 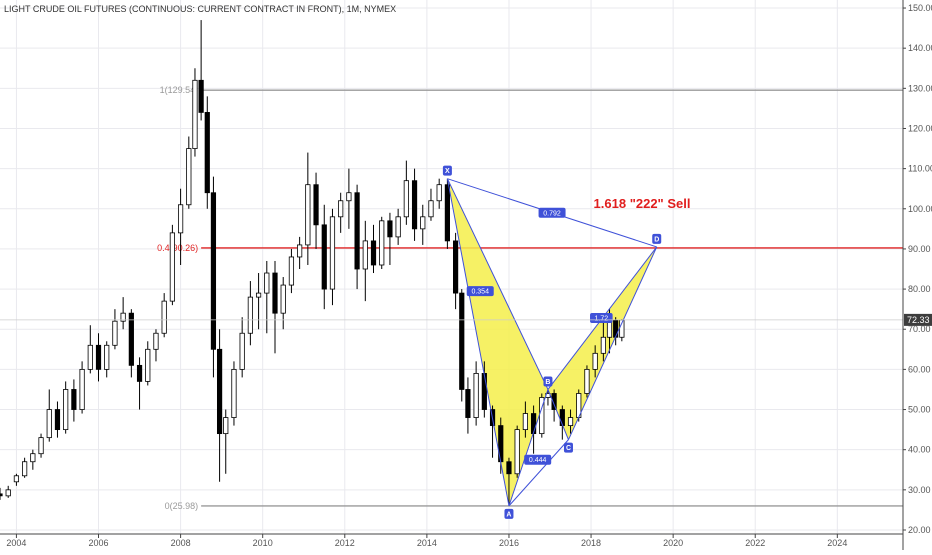 I want to click on pattern-ratio-label: 0.444, so click(x=538, y=460).